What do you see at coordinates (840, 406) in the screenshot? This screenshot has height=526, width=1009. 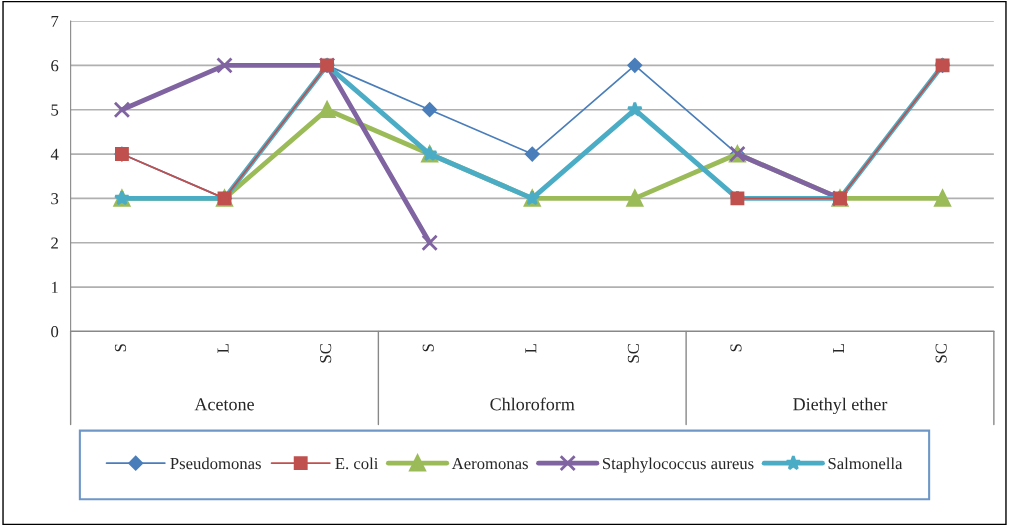 I see `text: Diethyl ether` at bounding box center [840, 406].